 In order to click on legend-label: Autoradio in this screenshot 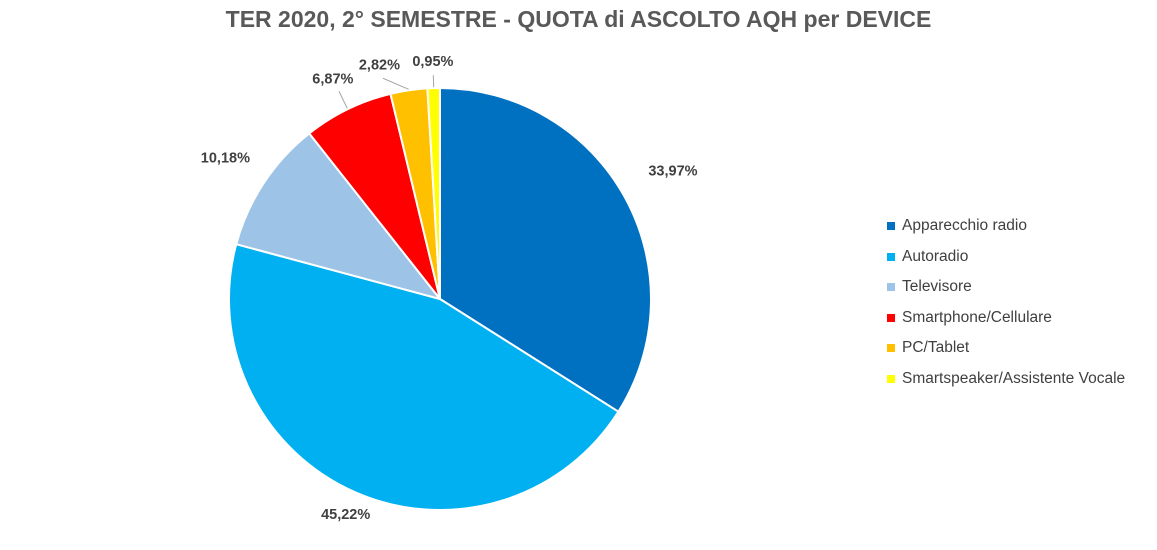, I will do `click(935, 256)`.